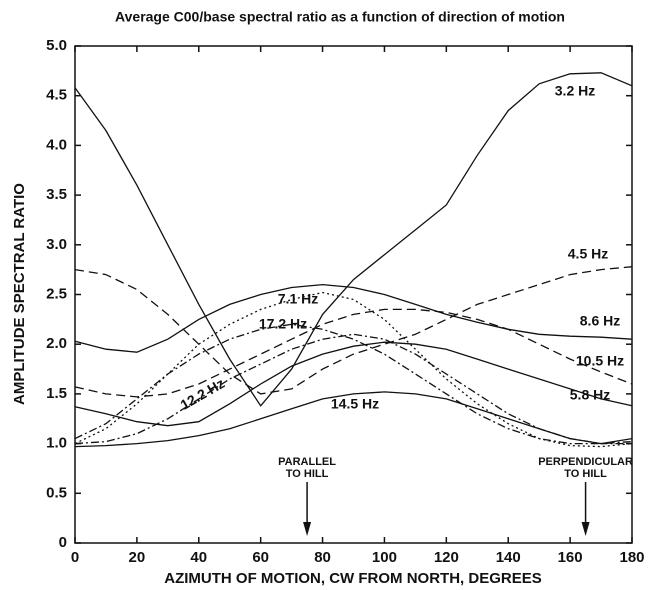 The height and width of the screenshot is (590, 651). I want to click on y-tick-label: 4.5, so click(56, 95).